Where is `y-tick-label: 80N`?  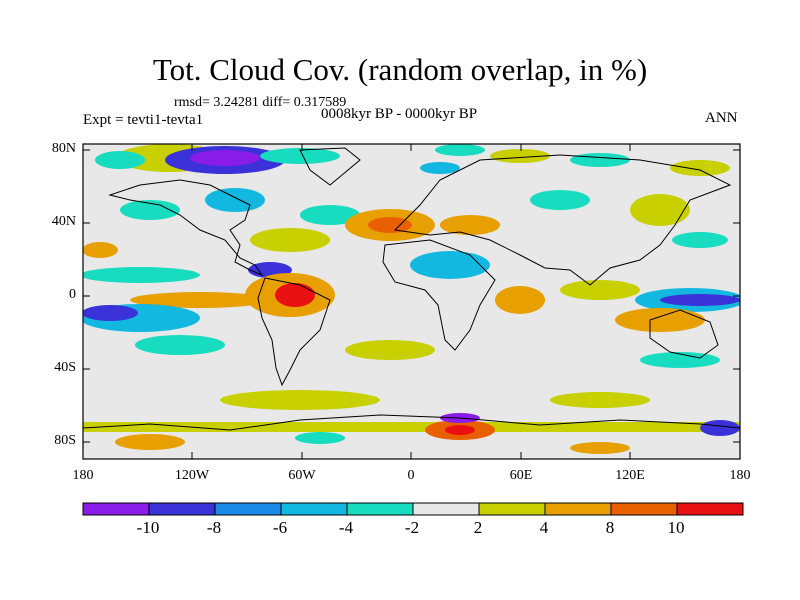 y-tick-label: 80N is located at coordinates (63, 148).